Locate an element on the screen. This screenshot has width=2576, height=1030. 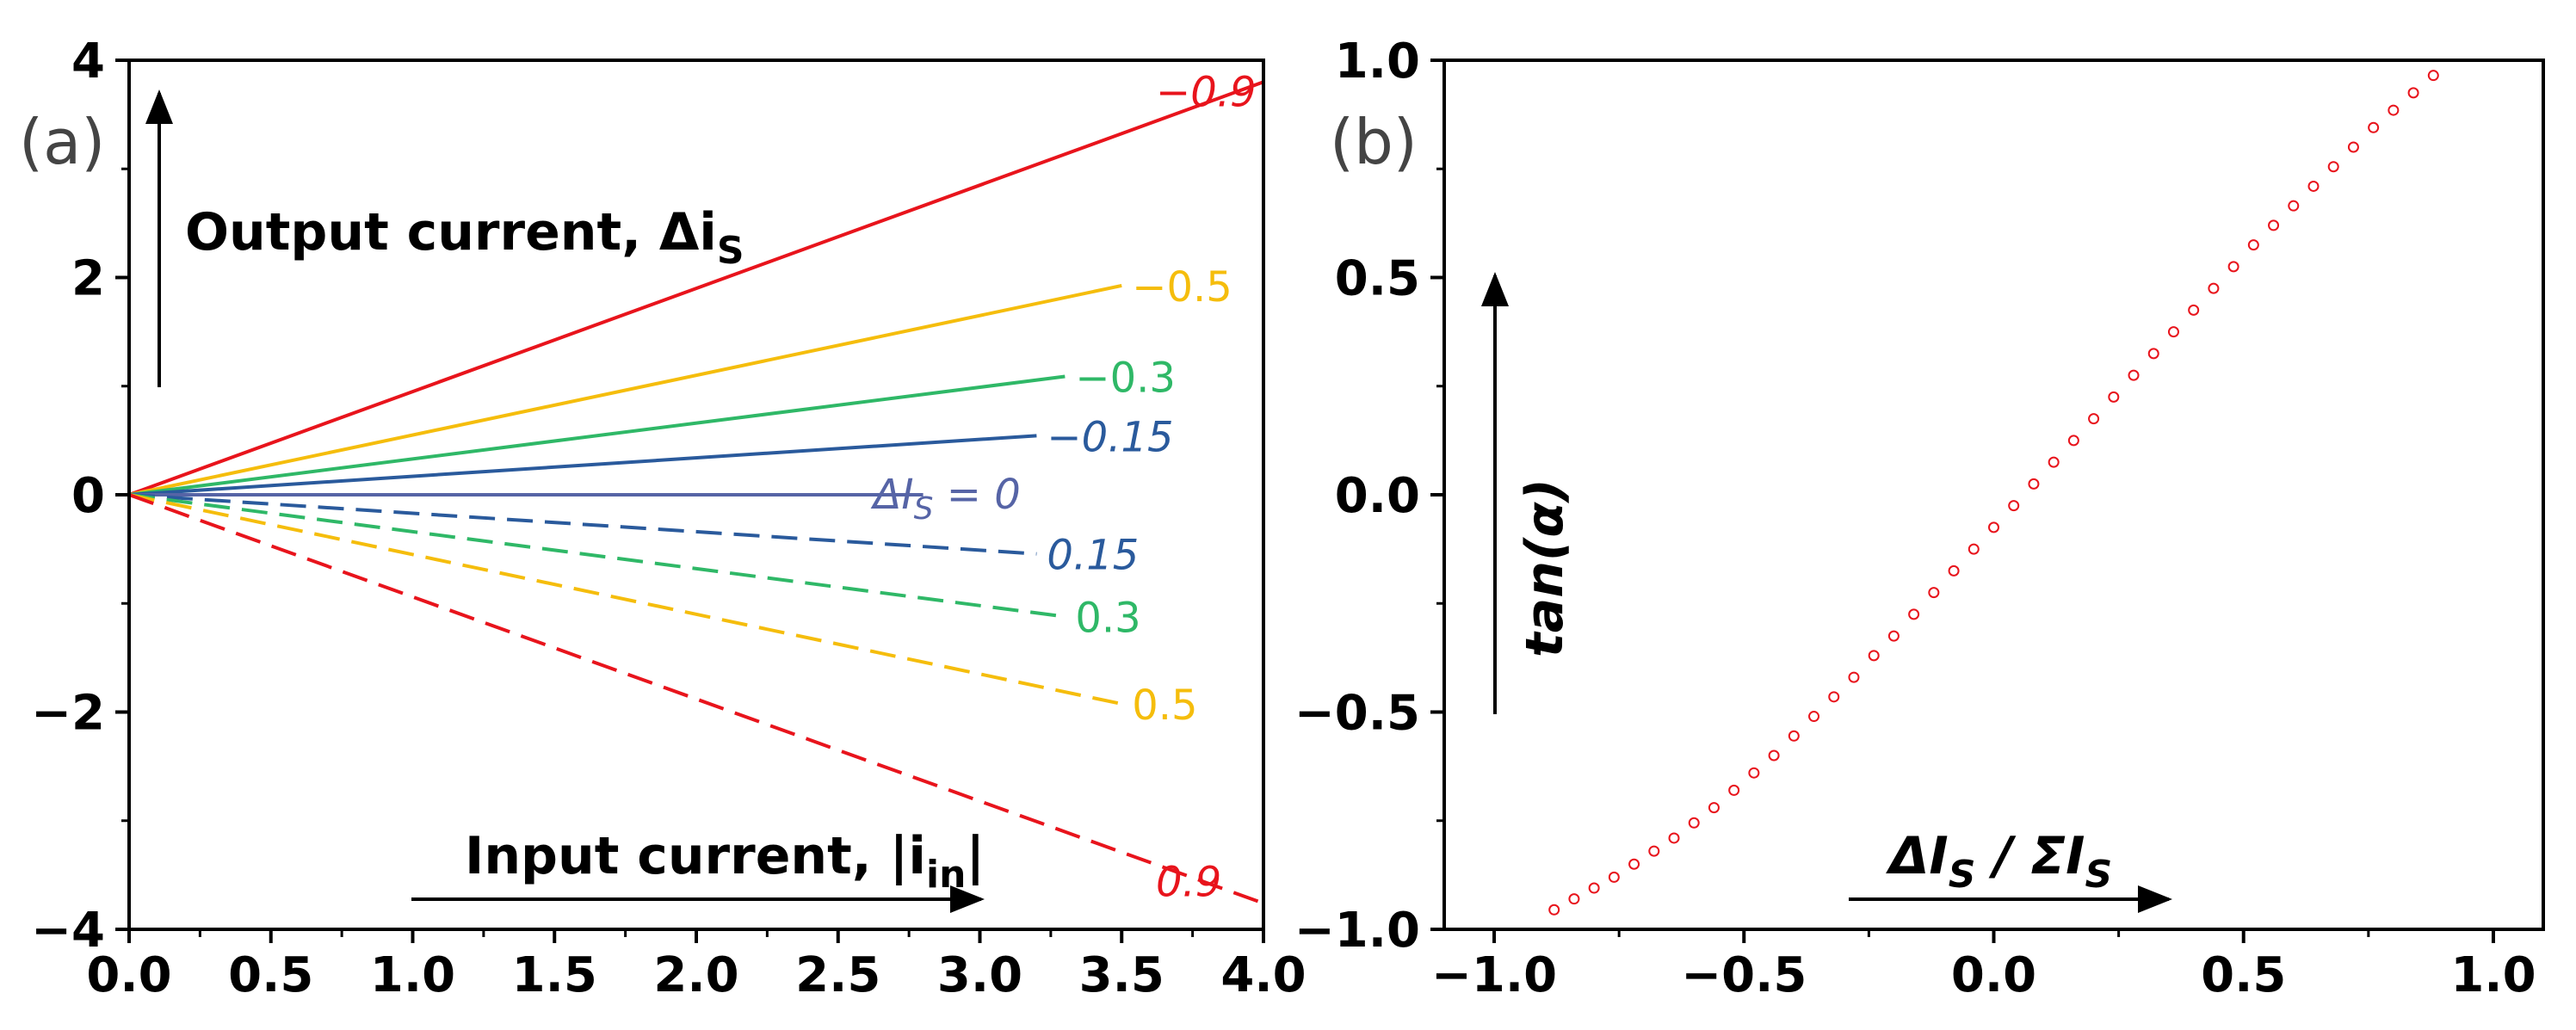
panel-b-y-tick-label: 1.0 is located at coordinates (1377, 61).